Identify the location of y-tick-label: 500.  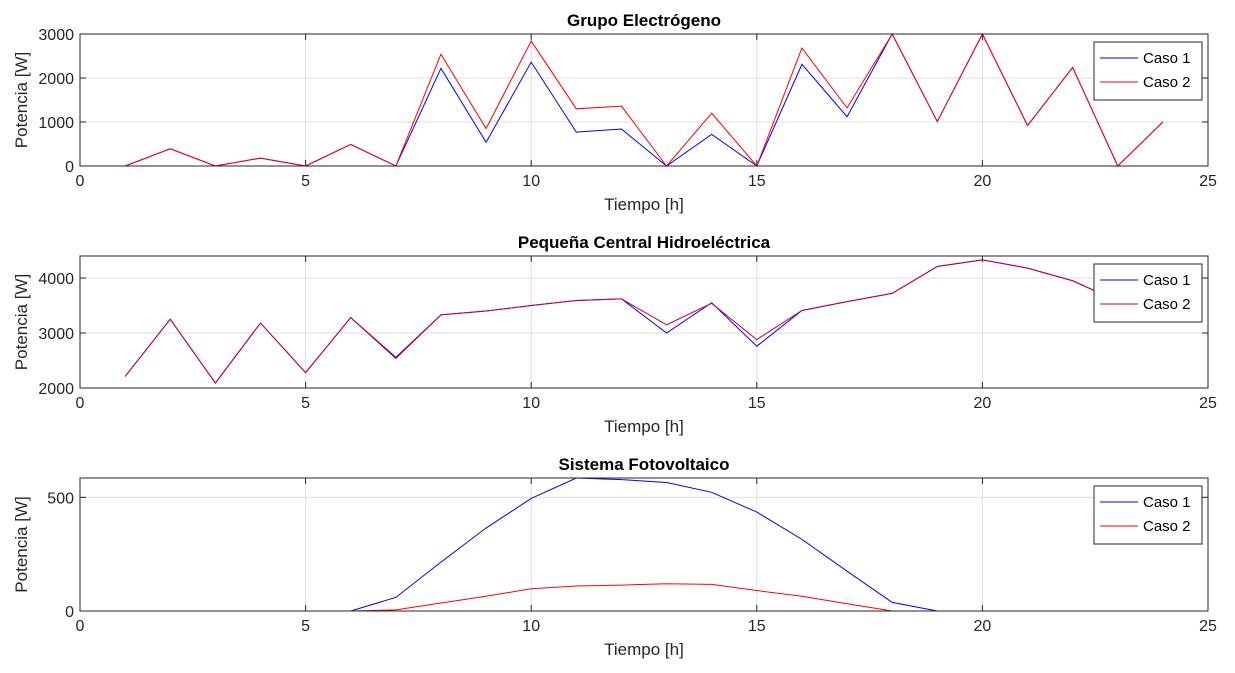
(60, 498).